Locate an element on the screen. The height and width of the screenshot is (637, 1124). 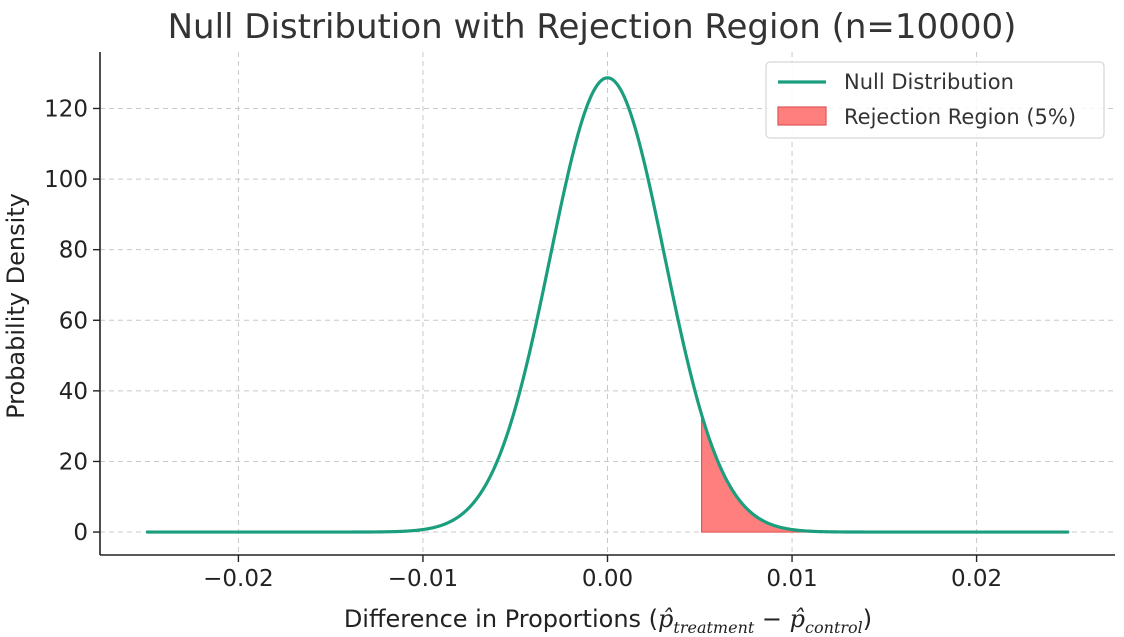
y-axis-label: Probability Density is located at coordinates (16, 306).